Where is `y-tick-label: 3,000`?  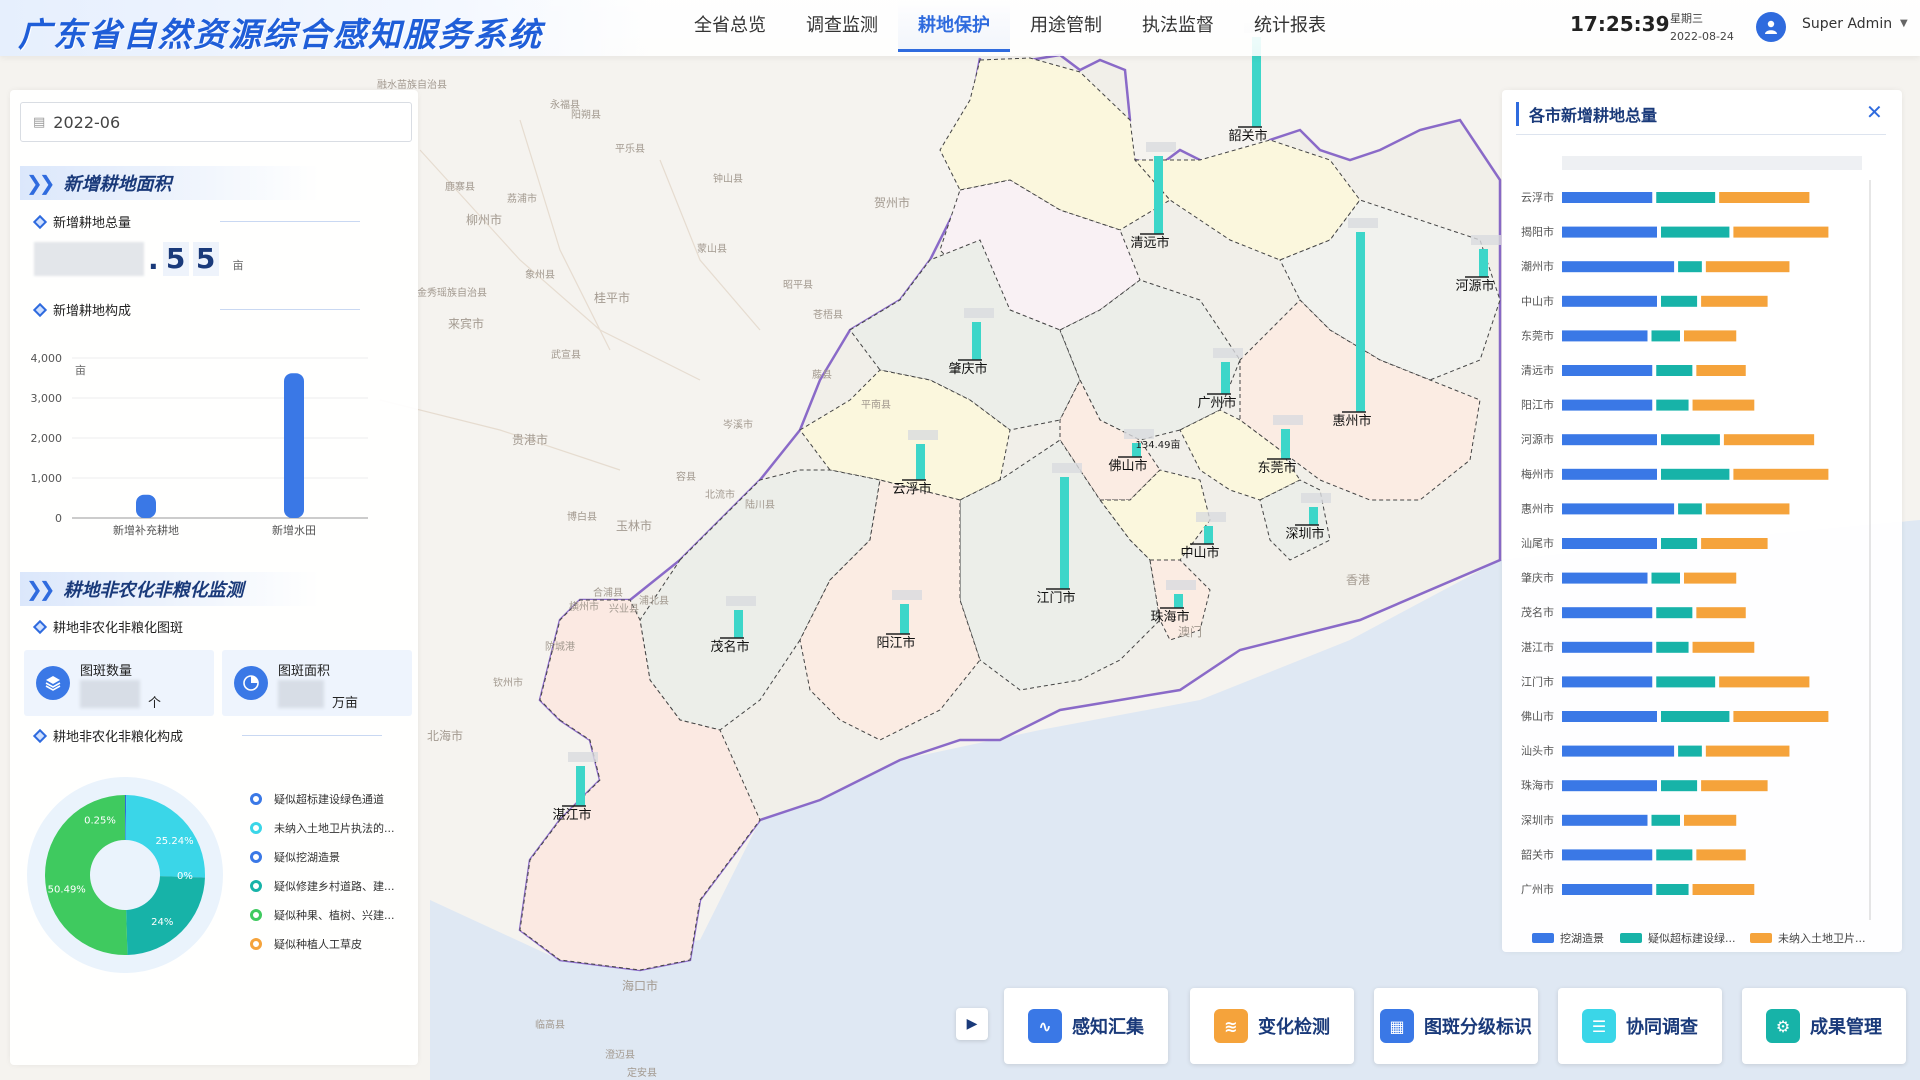 y-tick-label: 3,000 is located at coordinates (47, 398).